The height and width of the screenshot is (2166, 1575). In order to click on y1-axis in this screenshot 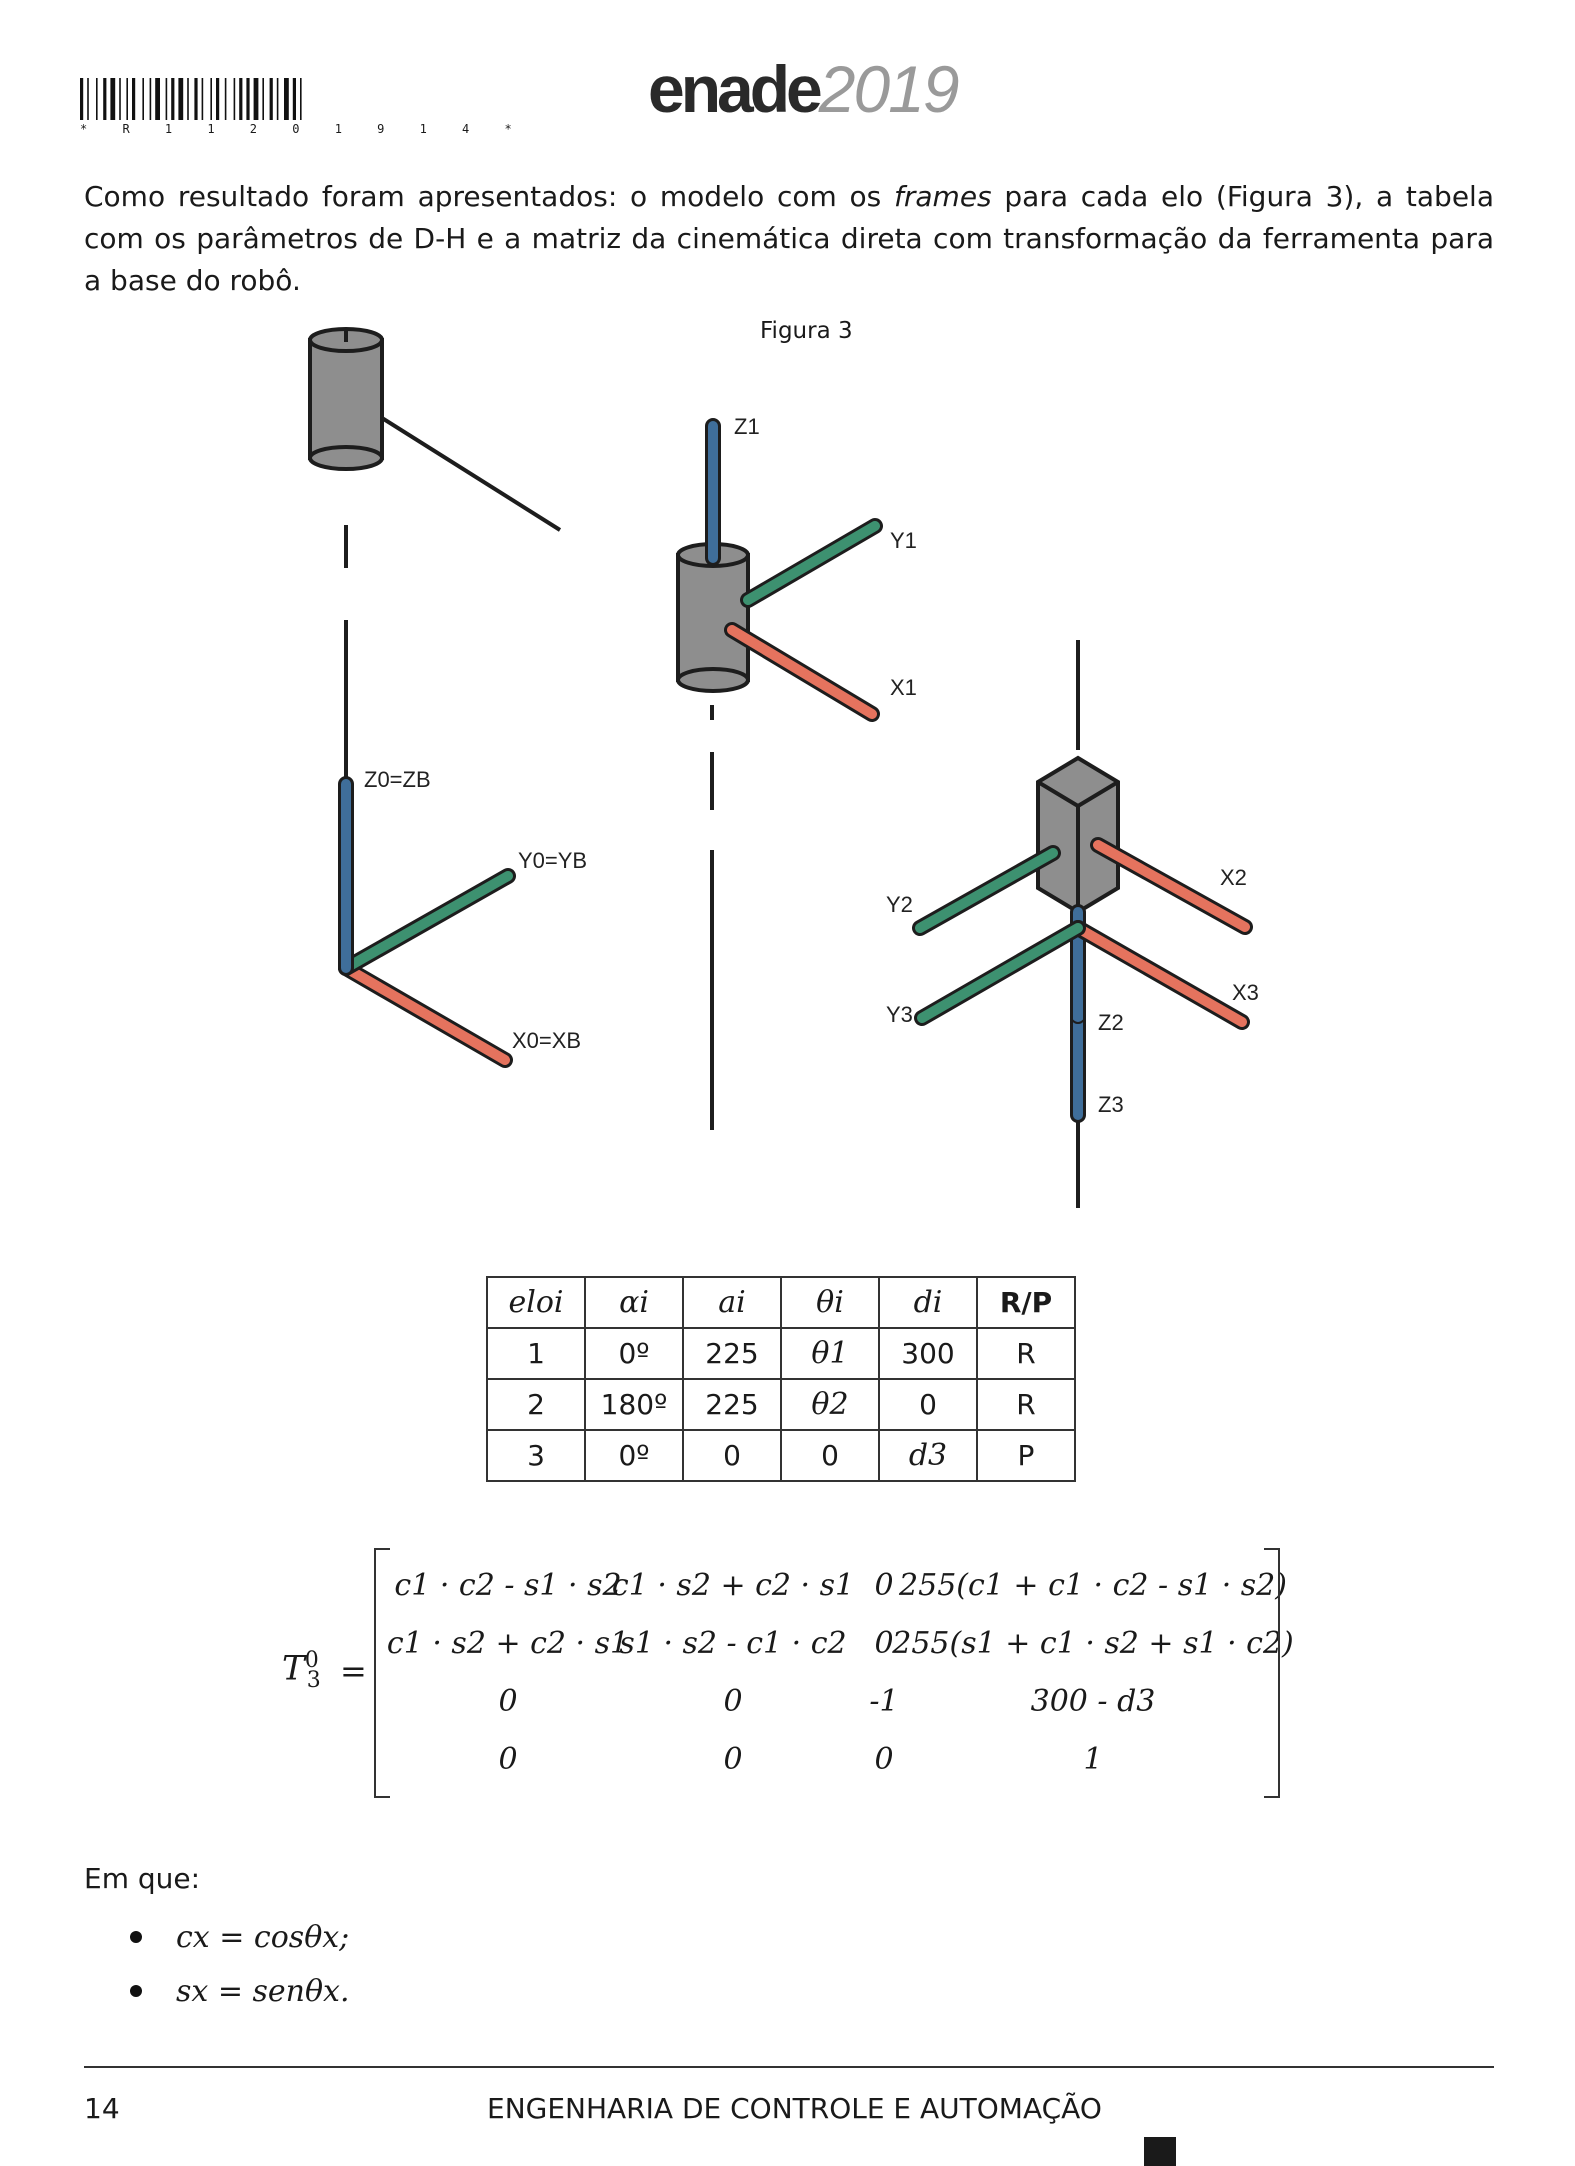, I will do `click(811, 563)`.